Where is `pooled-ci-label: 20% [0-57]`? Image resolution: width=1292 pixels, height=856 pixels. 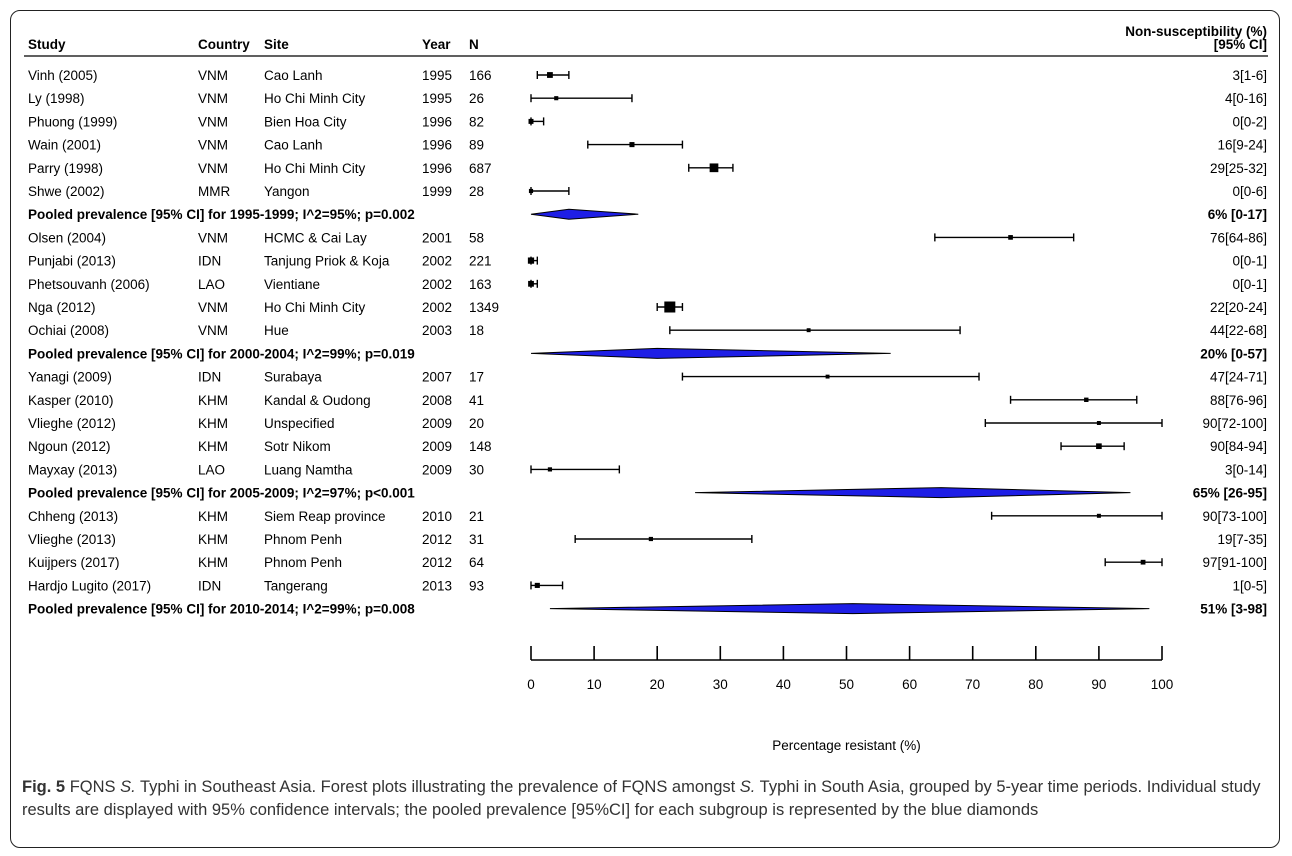
pooled-ci-label: 20% [0-57] is located at coordinates (1233, 353).